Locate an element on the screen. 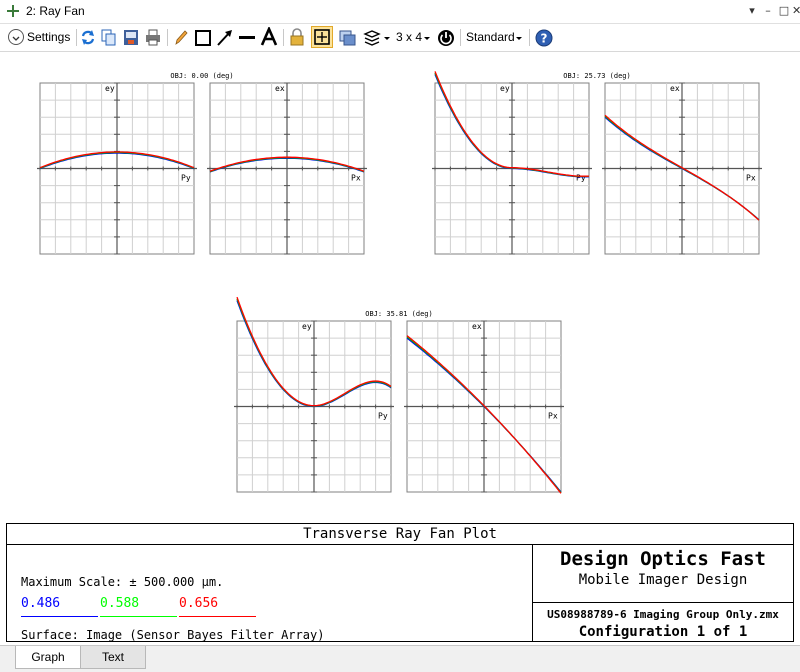 The image size is (800, 672). style-dropdown: Standard is located at coordinates (490, 37).